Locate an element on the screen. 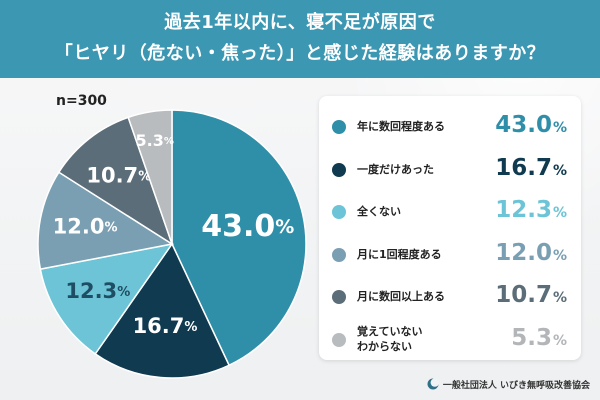 The image size is (600, 400). legend-value: 12.3% is located at coordinates (531, 210).